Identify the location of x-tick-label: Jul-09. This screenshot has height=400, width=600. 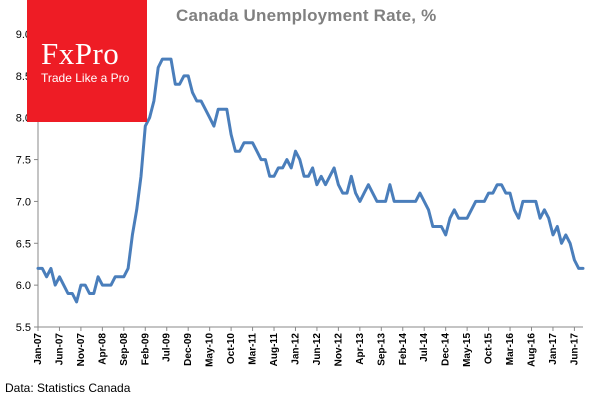
(167, 347).